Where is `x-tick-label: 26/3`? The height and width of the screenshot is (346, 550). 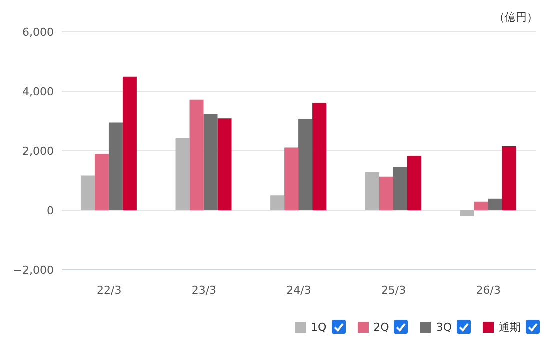 x-tick-label: 26/3 is located at coordinates (488, 290).